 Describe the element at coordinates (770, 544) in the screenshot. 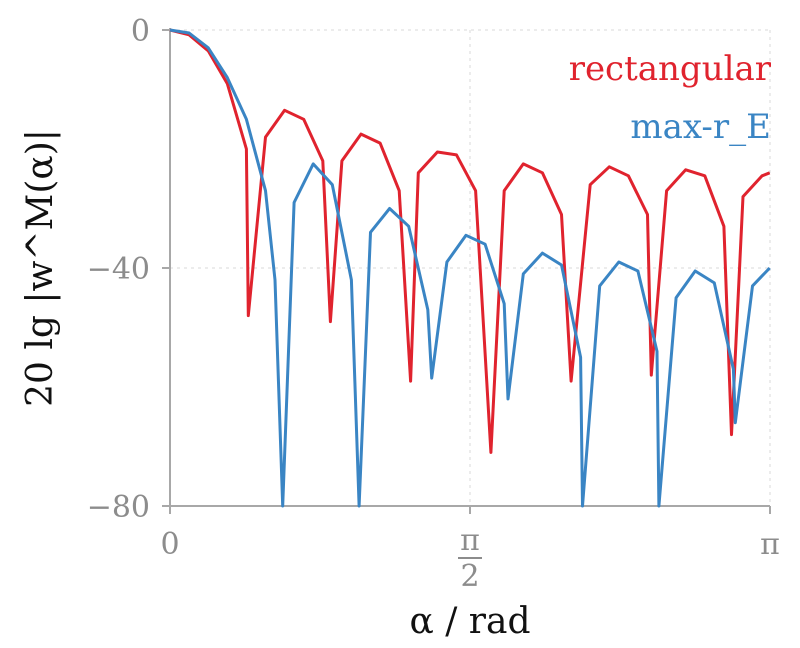

I see `x-tick-label-2: π` at that location.